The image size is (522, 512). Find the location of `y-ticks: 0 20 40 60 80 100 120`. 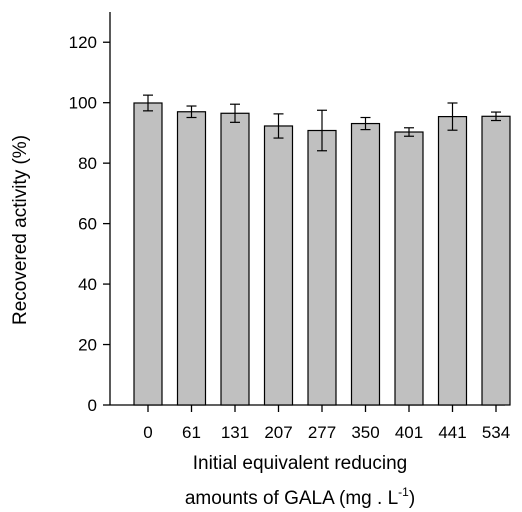

y-ticks: 0 20 40 60 80 100 120 is located at coordinates (89, 224).